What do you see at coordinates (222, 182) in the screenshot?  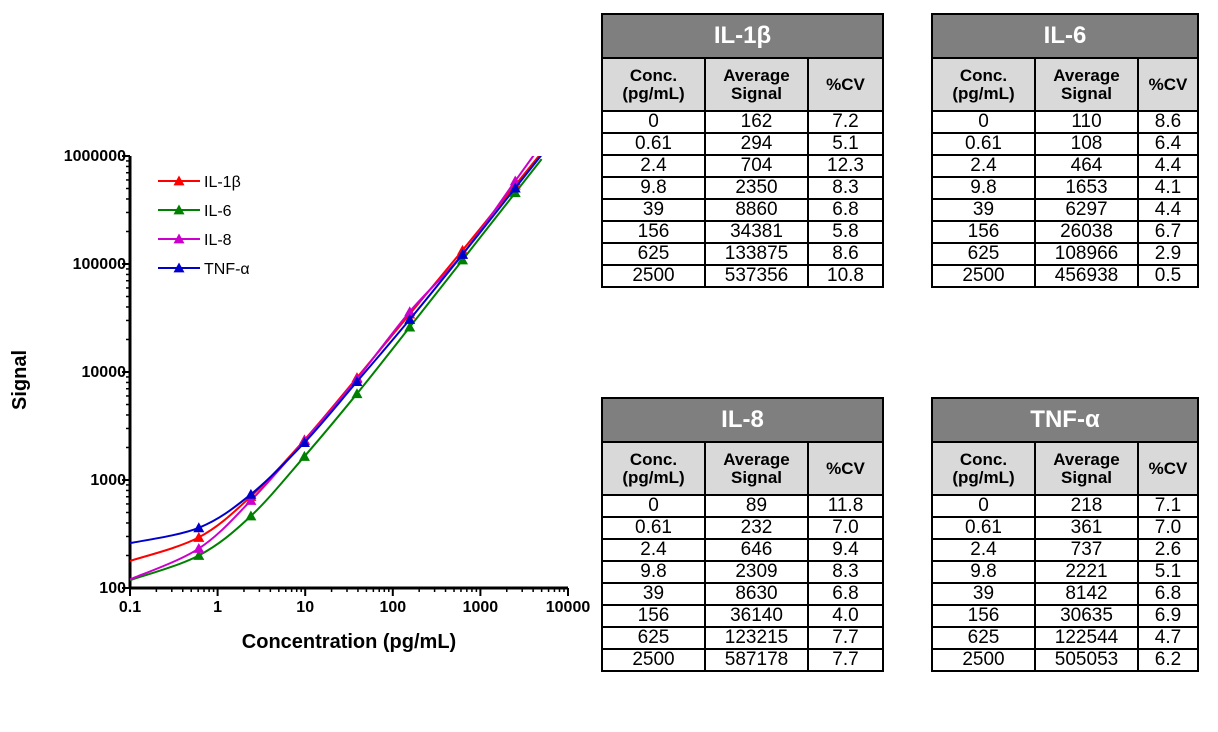 I see `legend-label: IL-1β` at bounding box center [222, 182].